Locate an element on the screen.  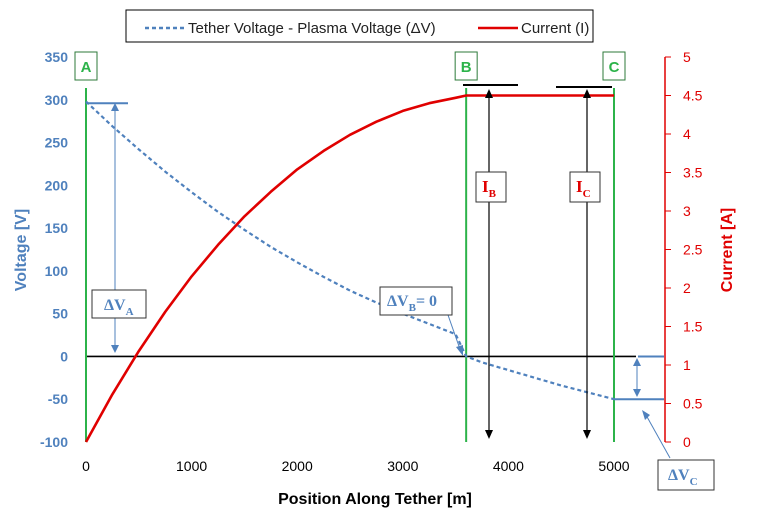
y-tick-label: 0 is located at coordinates (64, 356).